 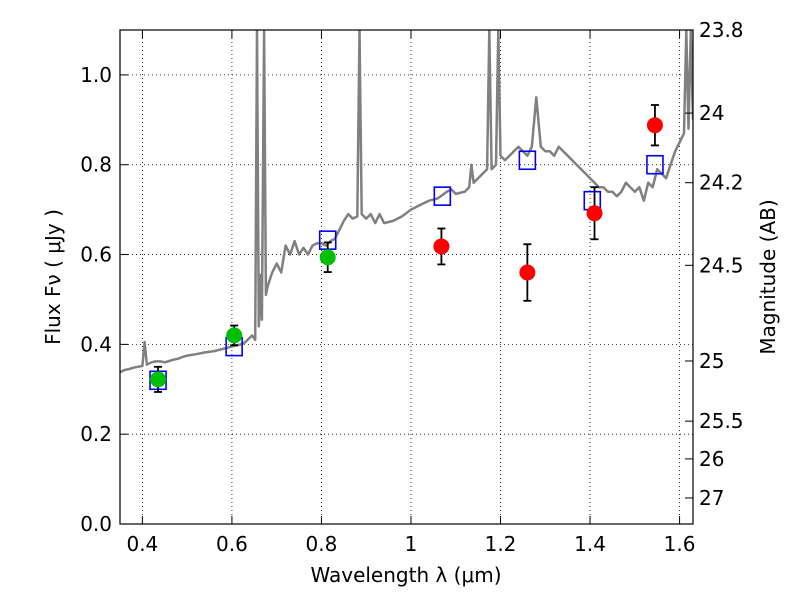 I want to click on x-tick-label: 1.2, so click(x=501, y=544).